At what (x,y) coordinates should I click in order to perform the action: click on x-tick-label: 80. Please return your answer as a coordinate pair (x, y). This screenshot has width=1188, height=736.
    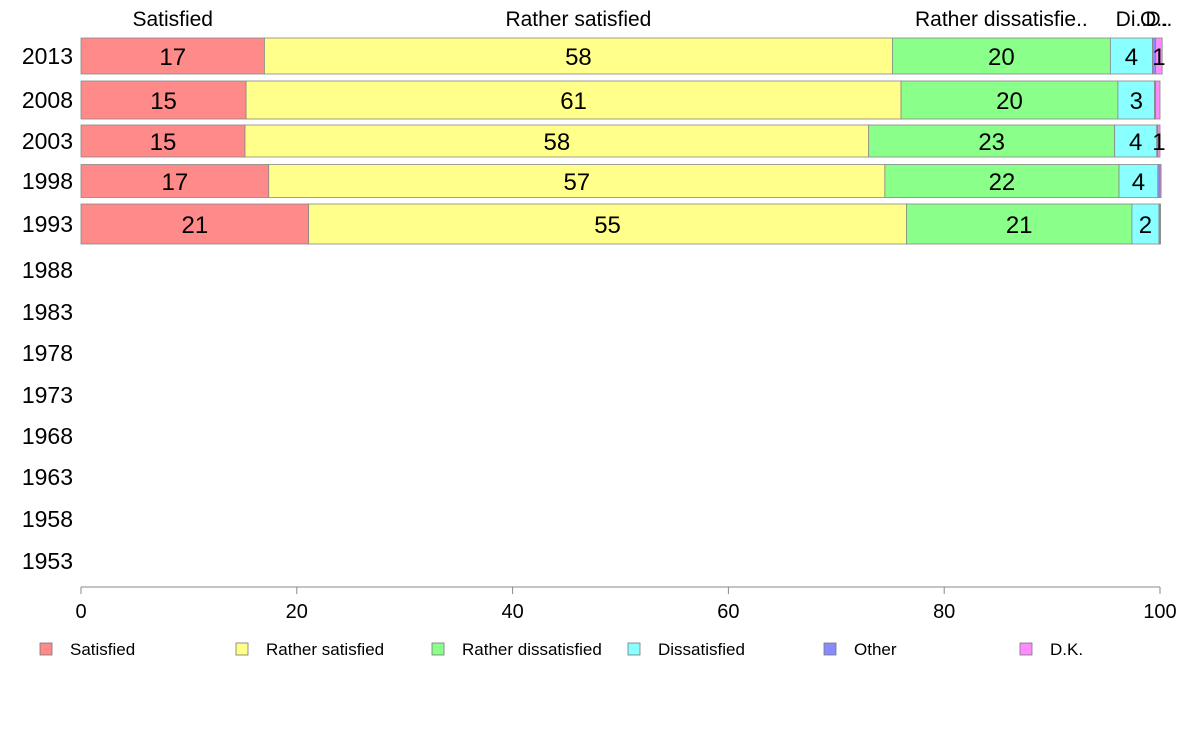
    Looking at the image, I should click on (944, 612).